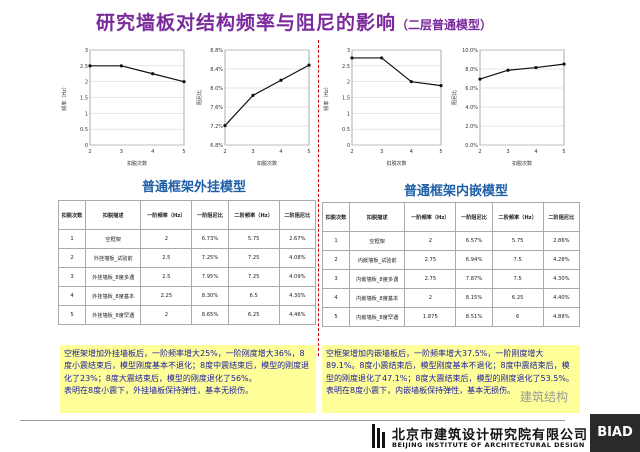 The height and width of the screenshot is (452, 640). Describe the element at coordinates (253, 315) in the screenshot. I see `left-table-cell: 6.25` at that location.